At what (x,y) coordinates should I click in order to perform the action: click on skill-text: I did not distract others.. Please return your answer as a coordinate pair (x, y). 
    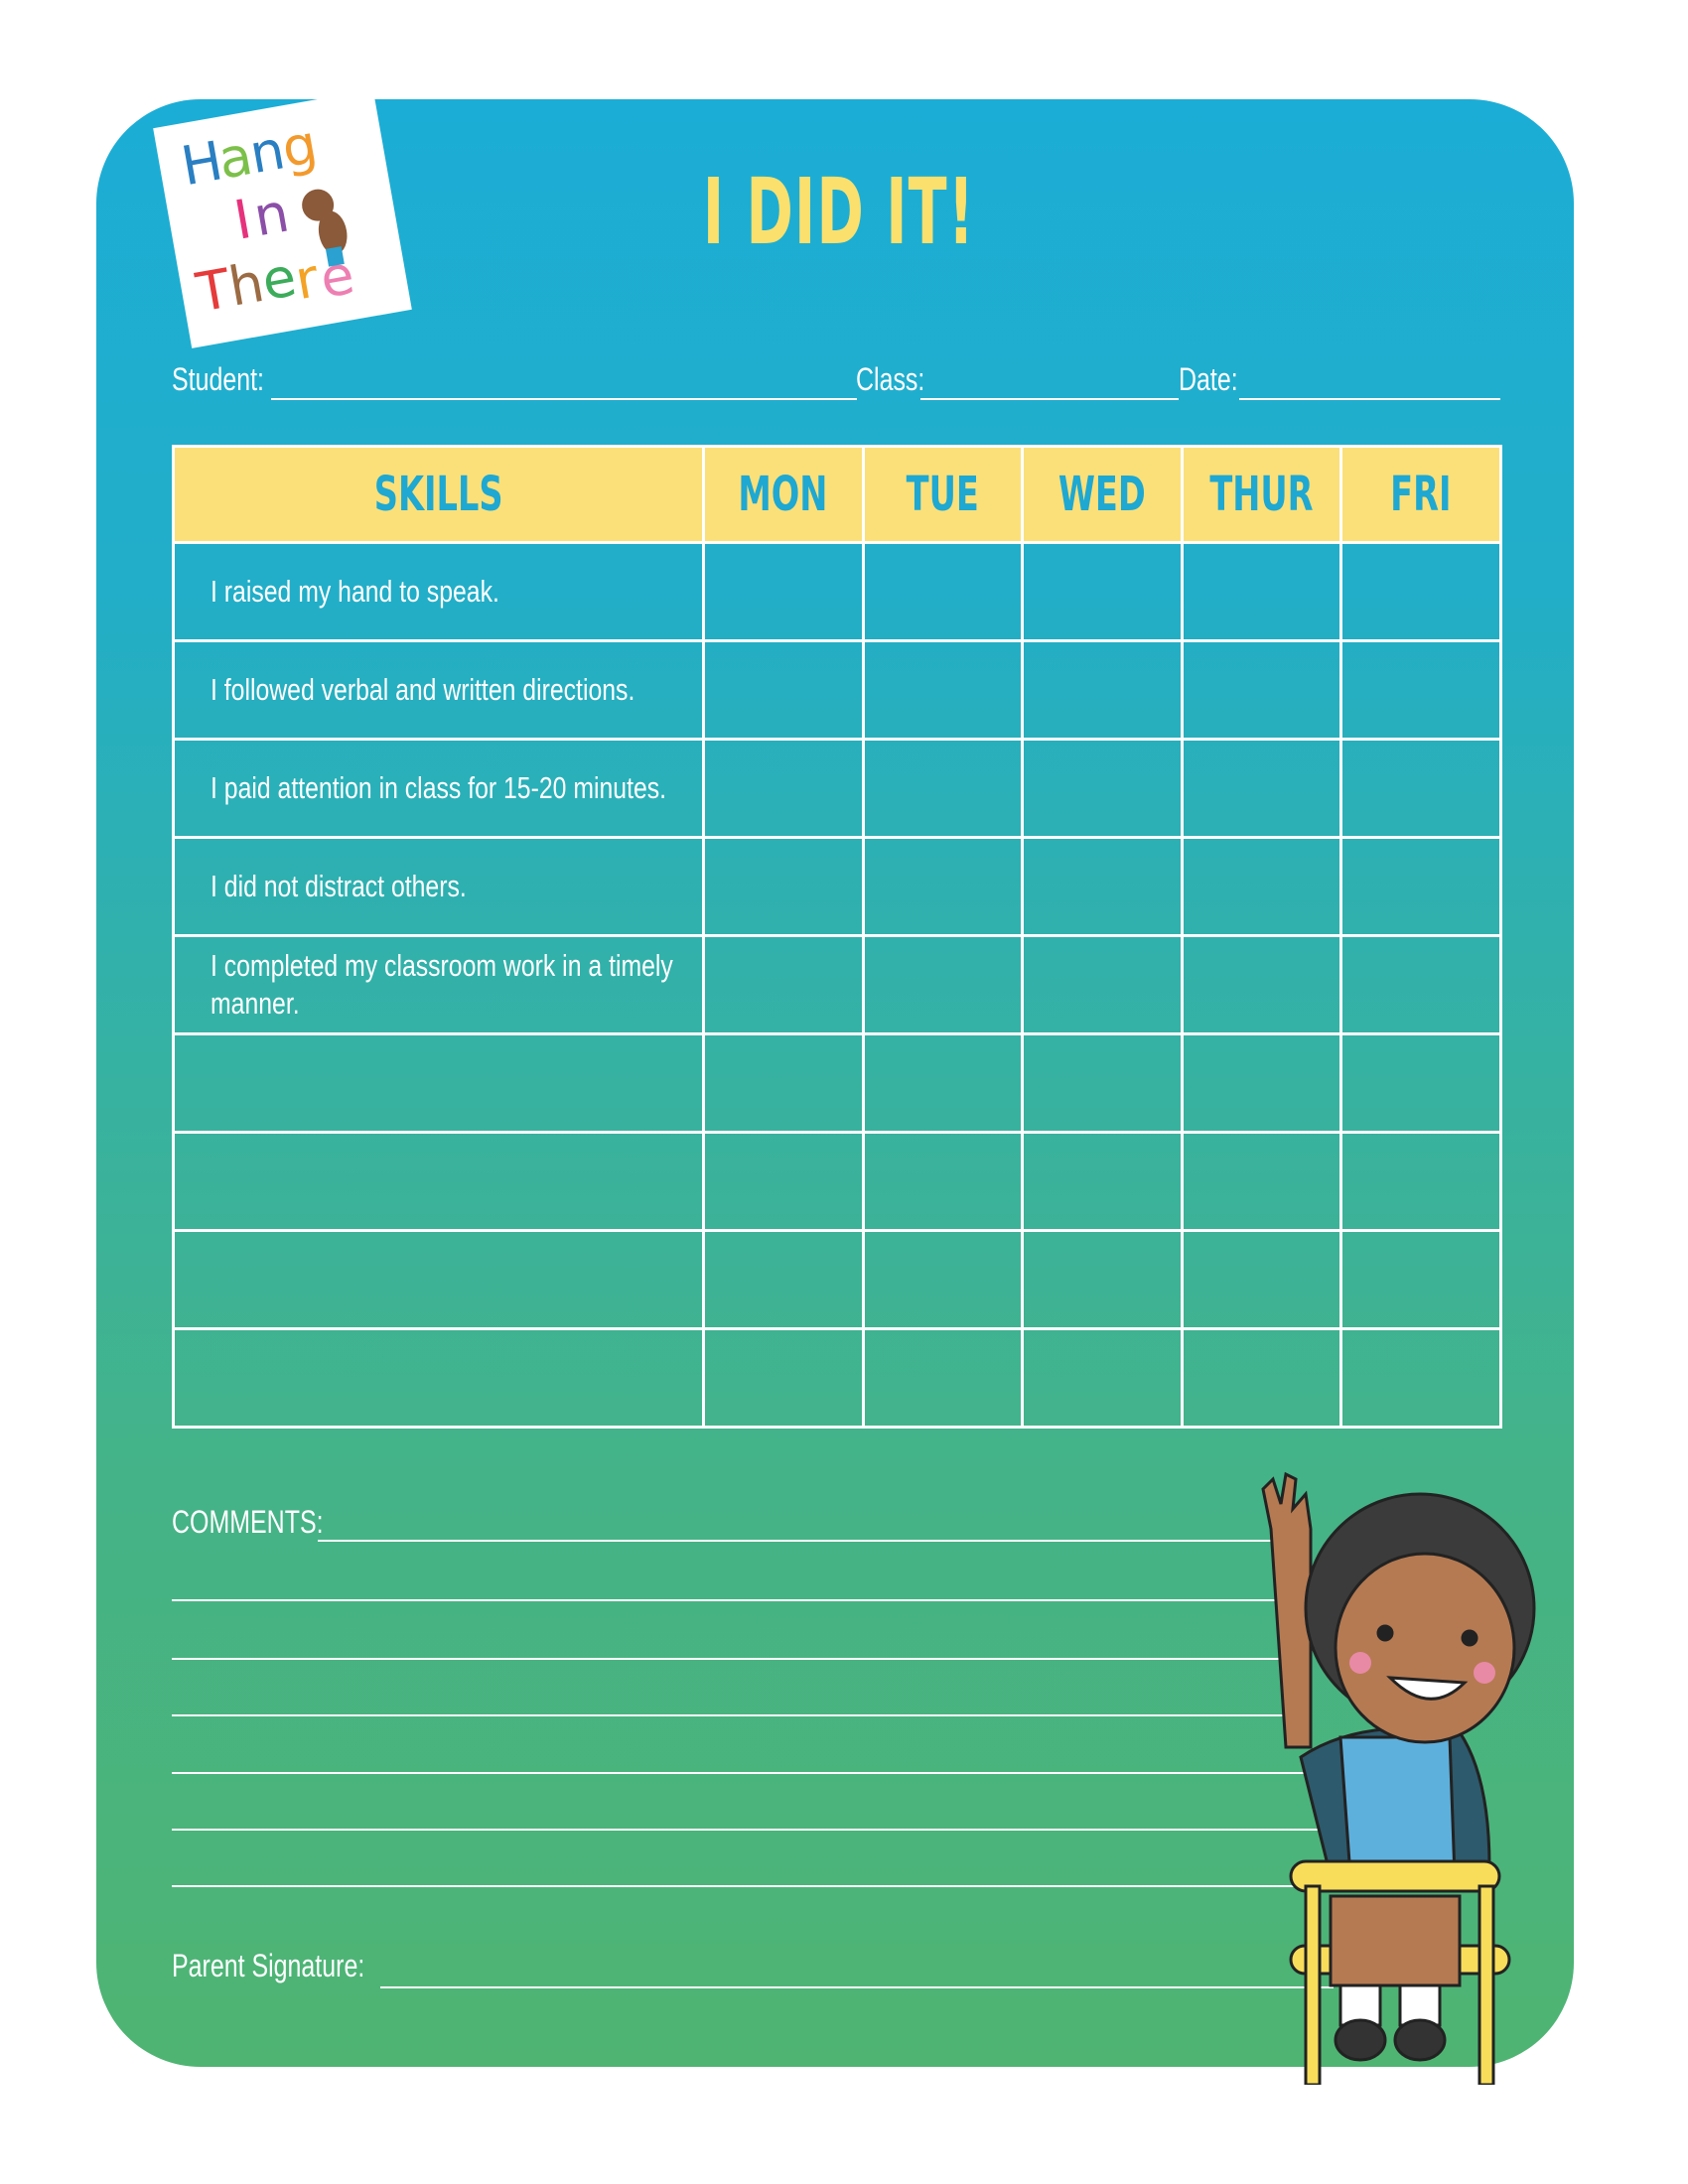
    Looking at the image, I should click on (339, 886).